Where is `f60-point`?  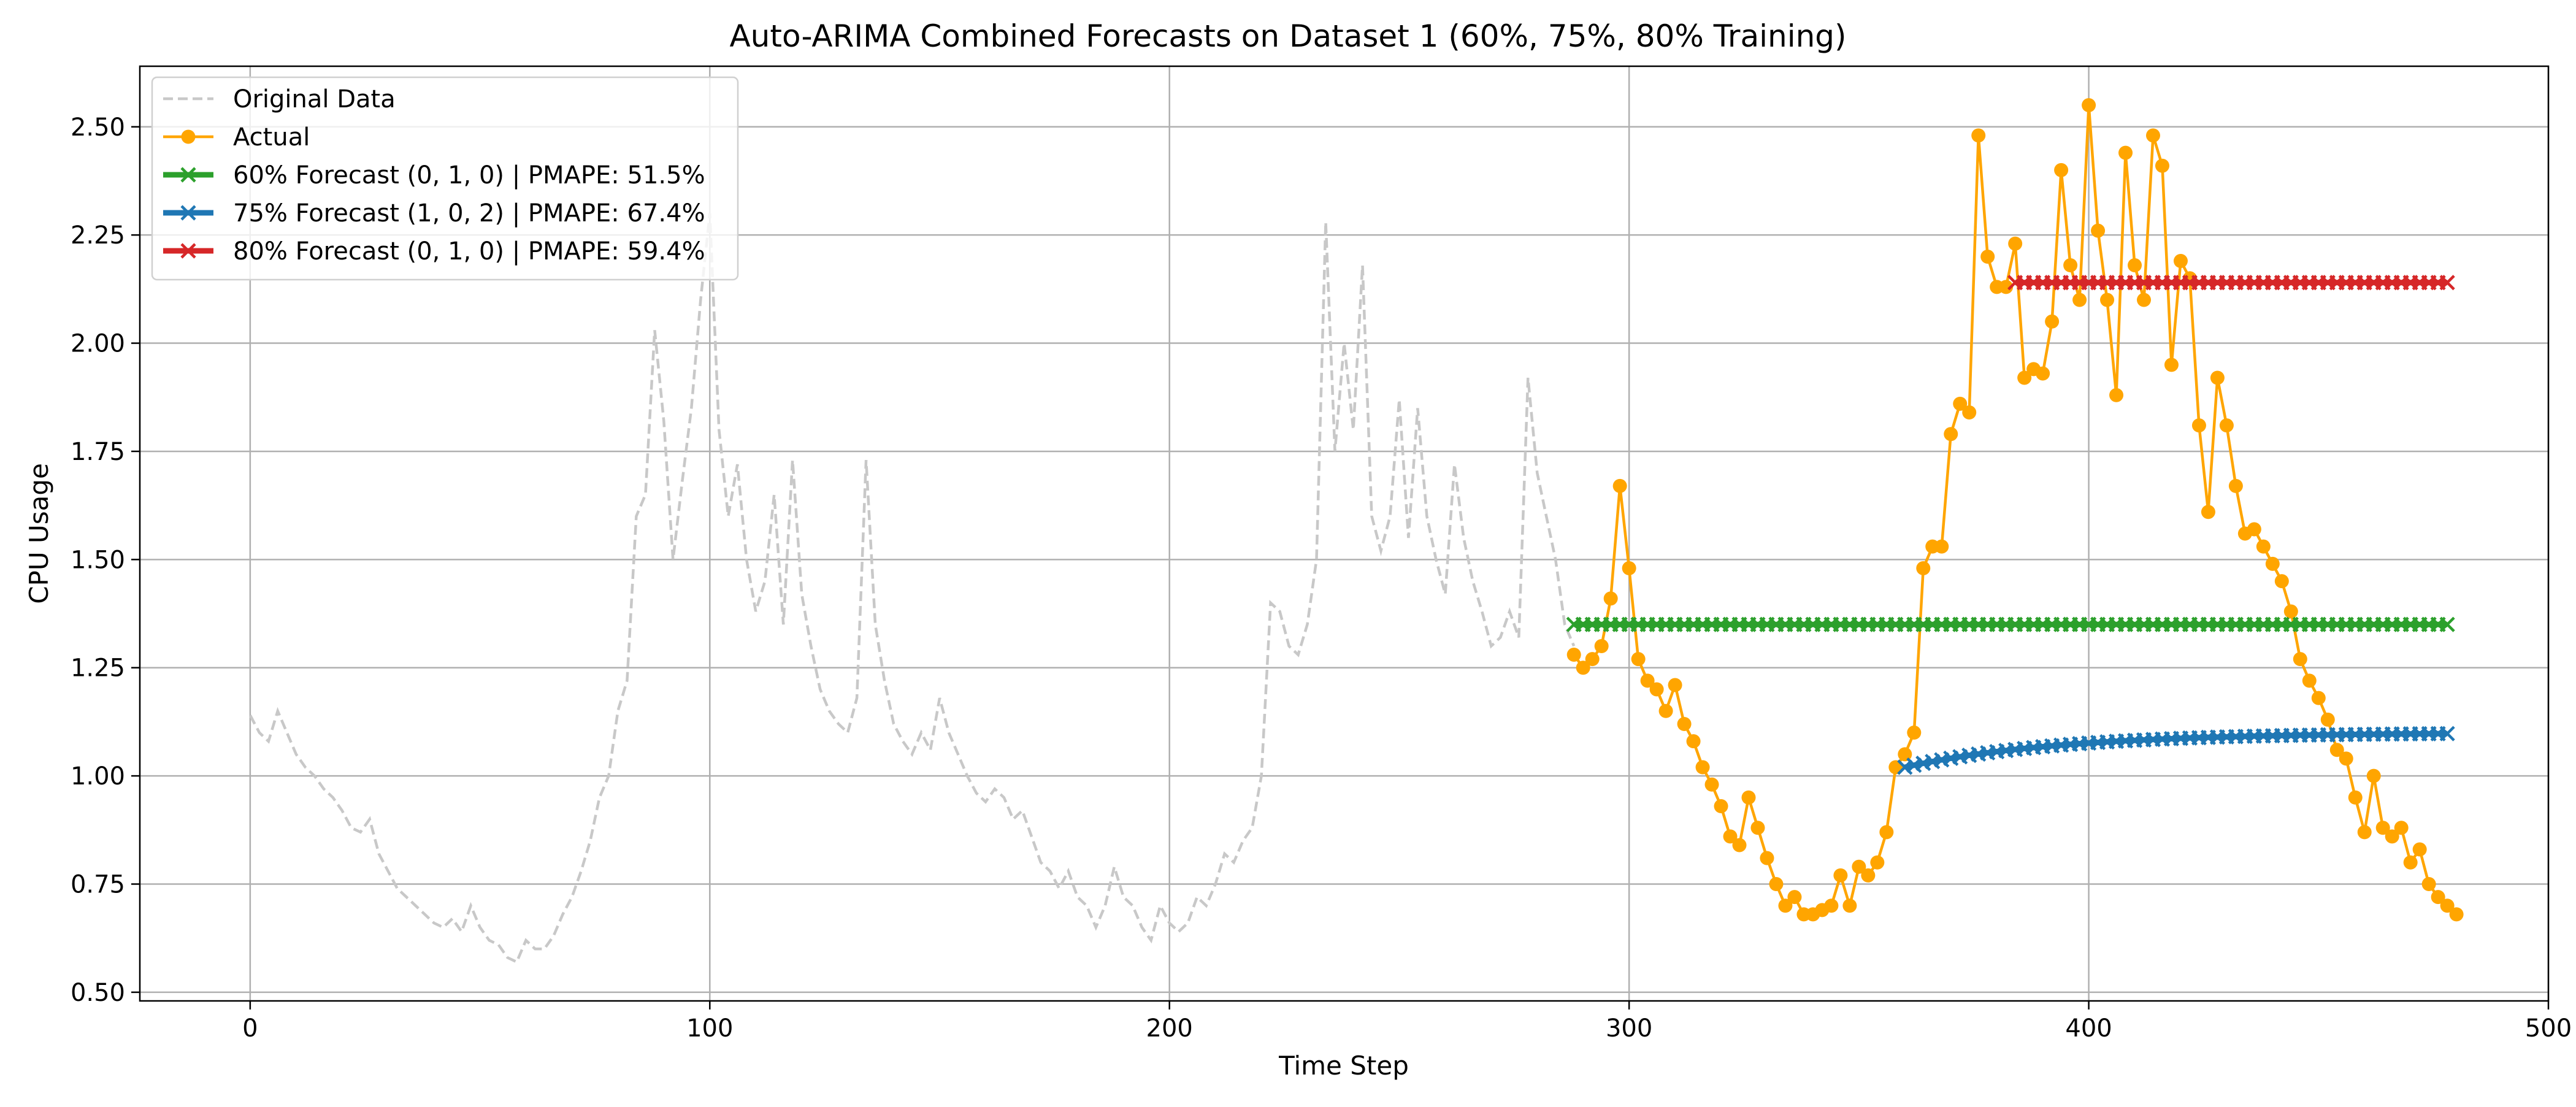
f60-point is located at coordinates (2447, 624).